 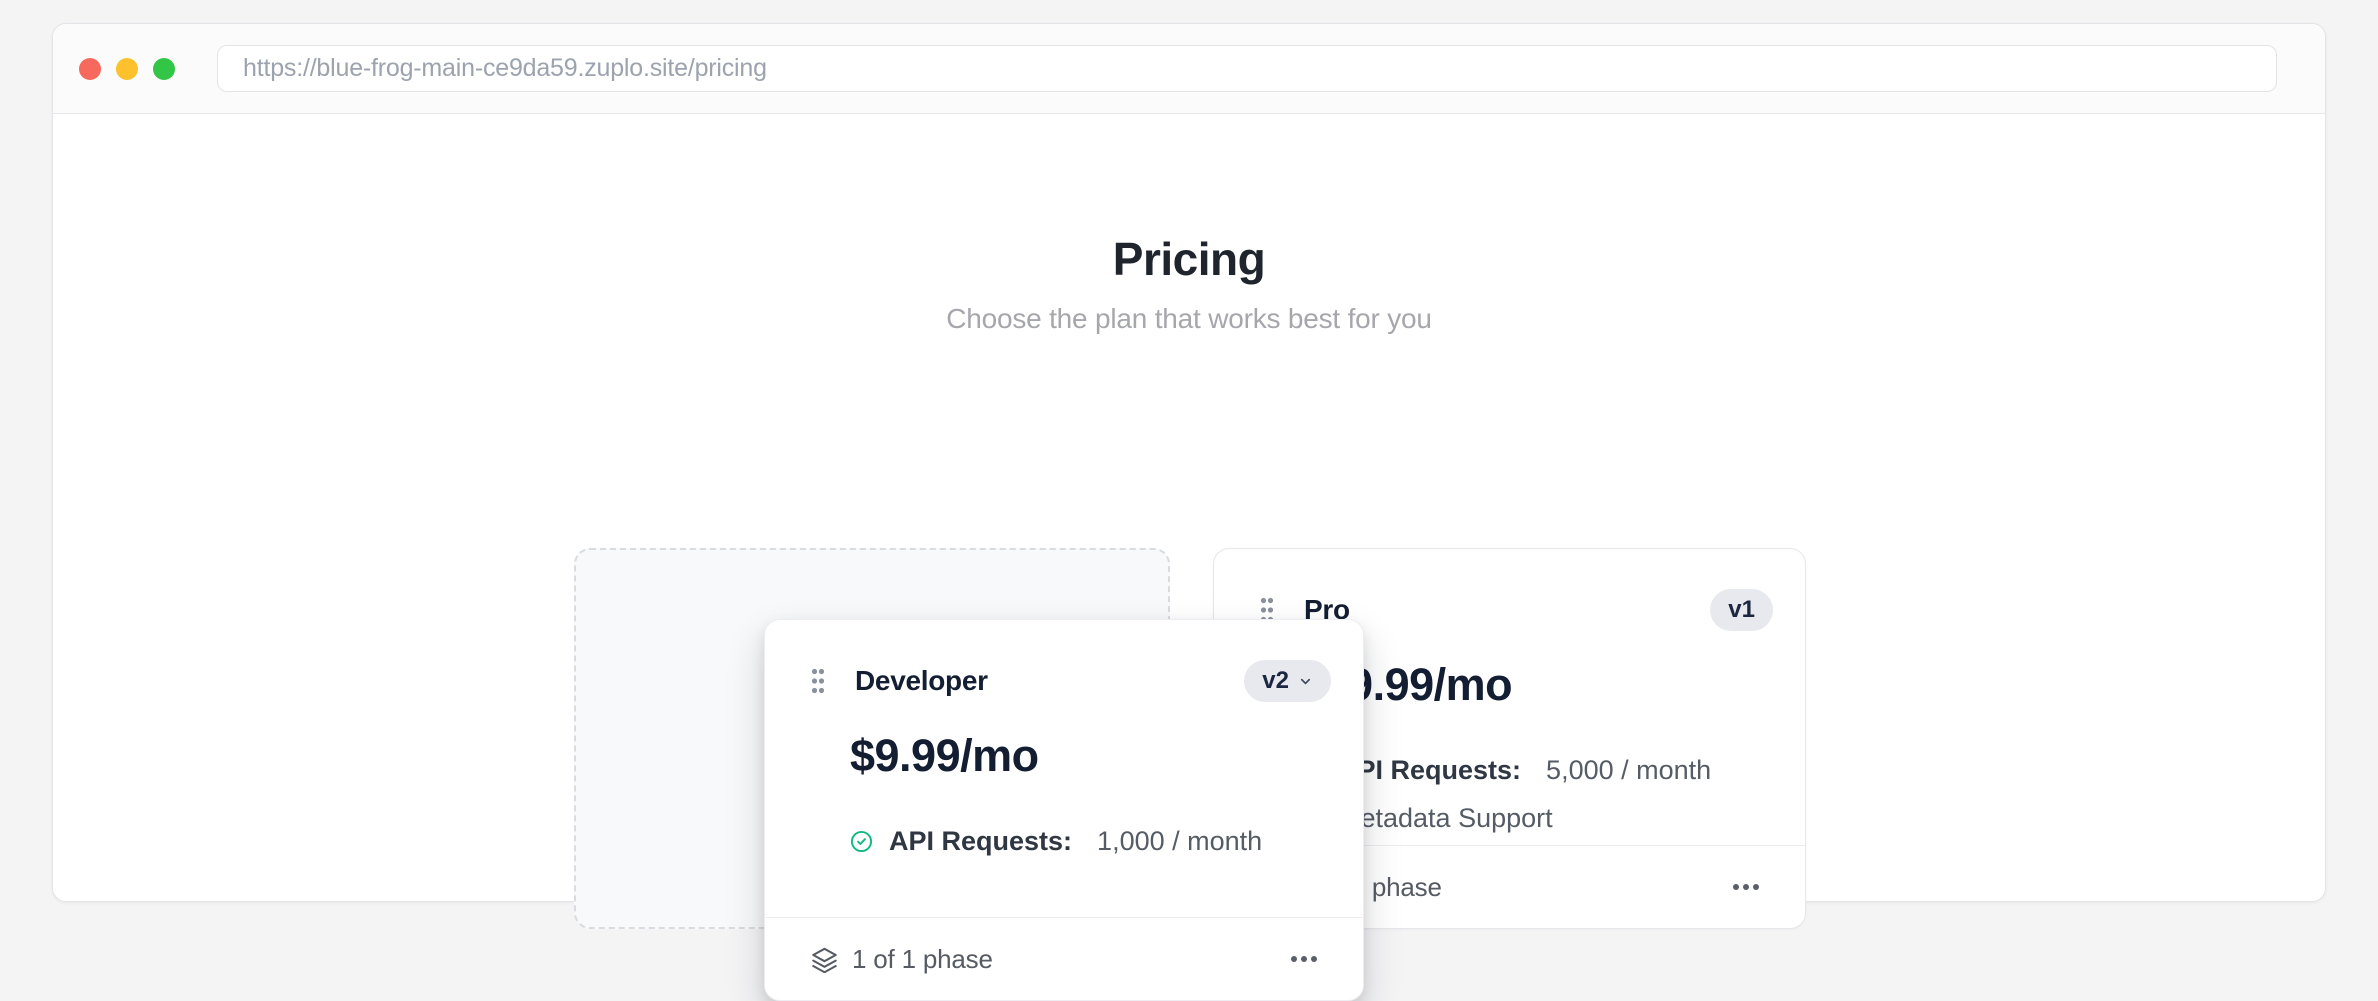 I want to click on grip-dots-icon, so click(x=818, y=681).